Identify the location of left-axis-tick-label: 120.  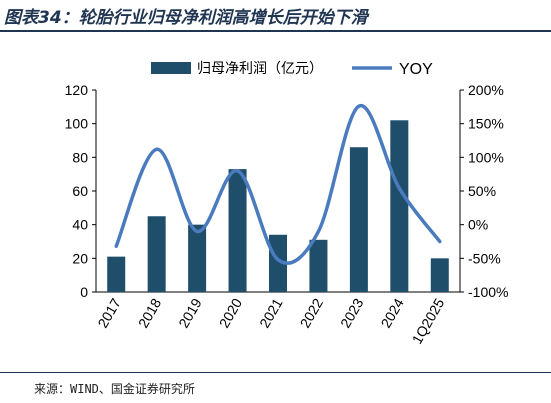
(77, 90).